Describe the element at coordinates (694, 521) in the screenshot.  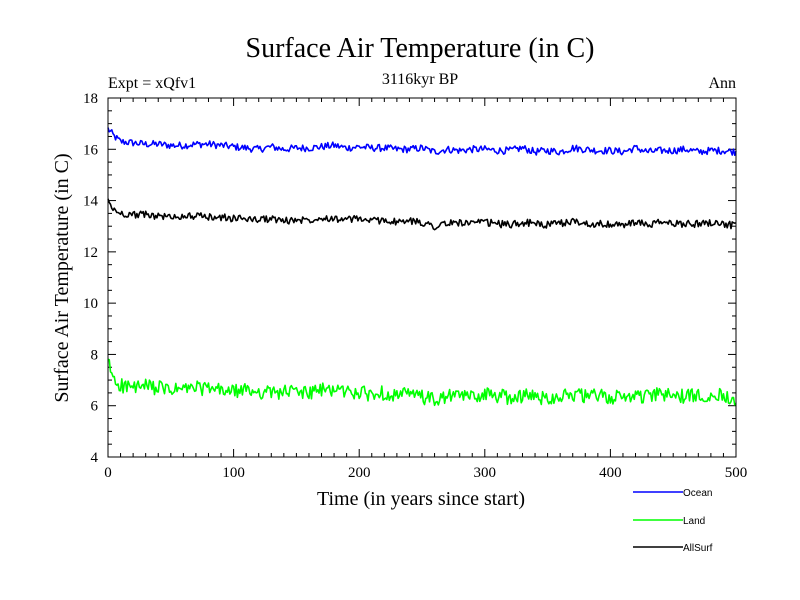
I see `legend-label-land: Land` at that location.